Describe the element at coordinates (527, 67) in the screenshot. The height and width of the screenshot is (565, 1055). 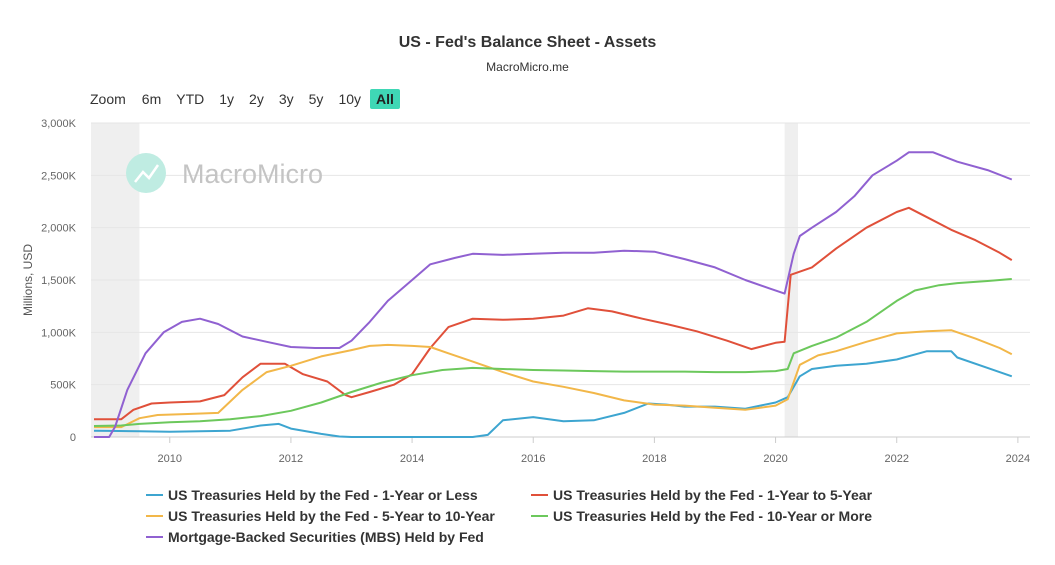
I see `chart-subtitle: MacroMicro.me` at that location.